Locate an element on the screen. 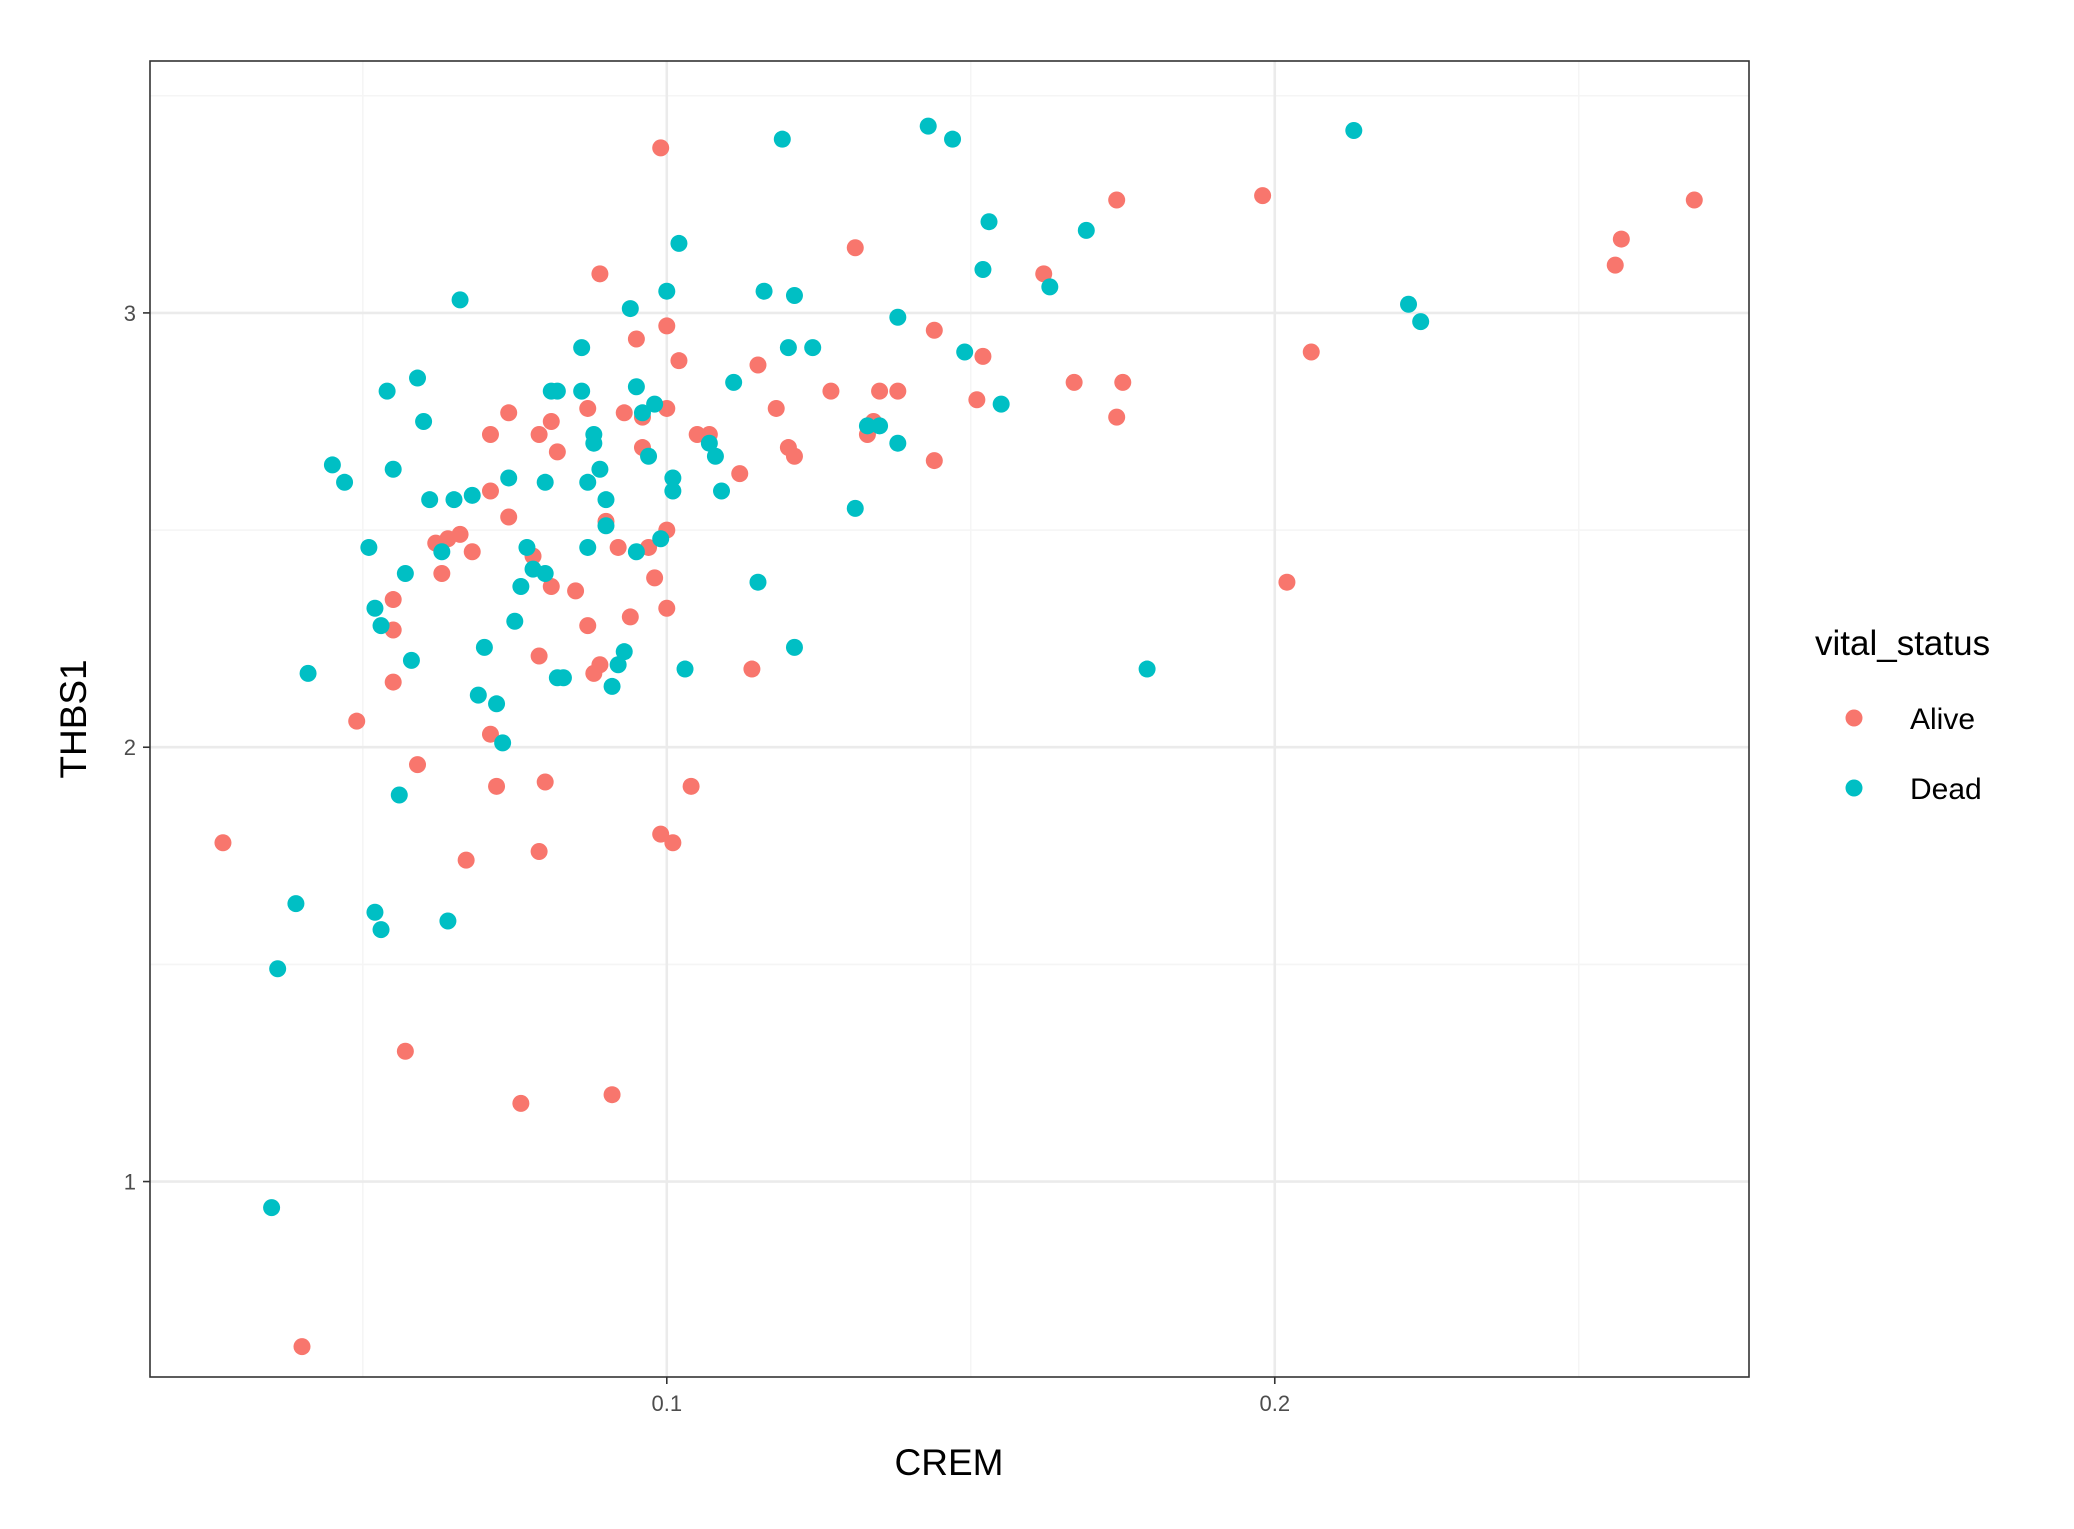  legend-key-dead is located at coordinates (1854, 788).